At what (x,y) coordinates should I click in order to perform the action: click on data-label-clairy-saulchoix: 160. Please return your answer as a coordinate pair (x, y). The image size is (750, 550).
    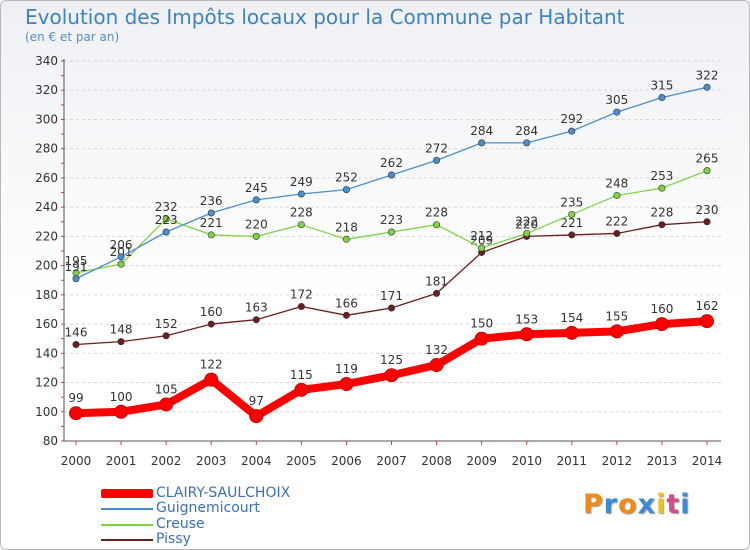
    Looking at the image, I should click on (661, 309).